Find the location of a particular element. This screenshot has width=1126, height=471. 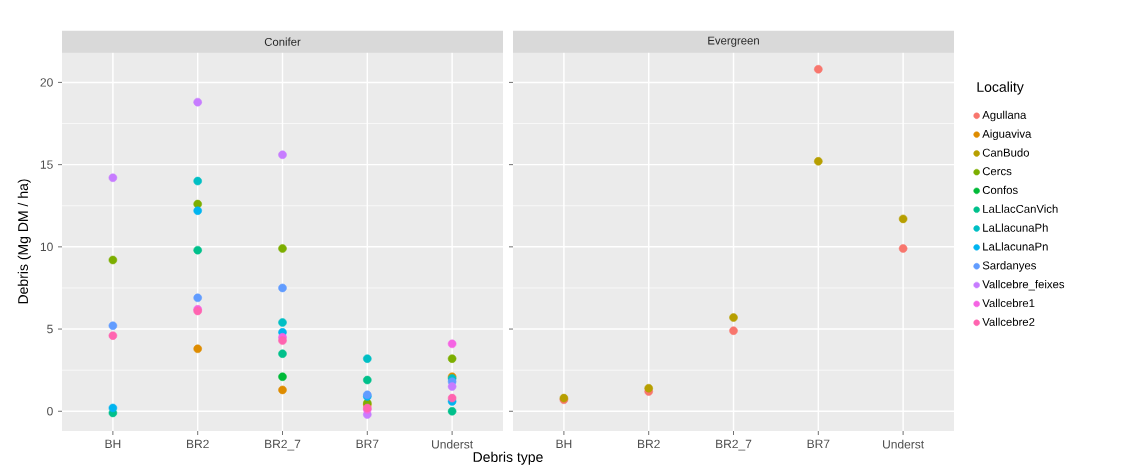

legend-label: Sardanyes is located at coordinates (1009, 266).